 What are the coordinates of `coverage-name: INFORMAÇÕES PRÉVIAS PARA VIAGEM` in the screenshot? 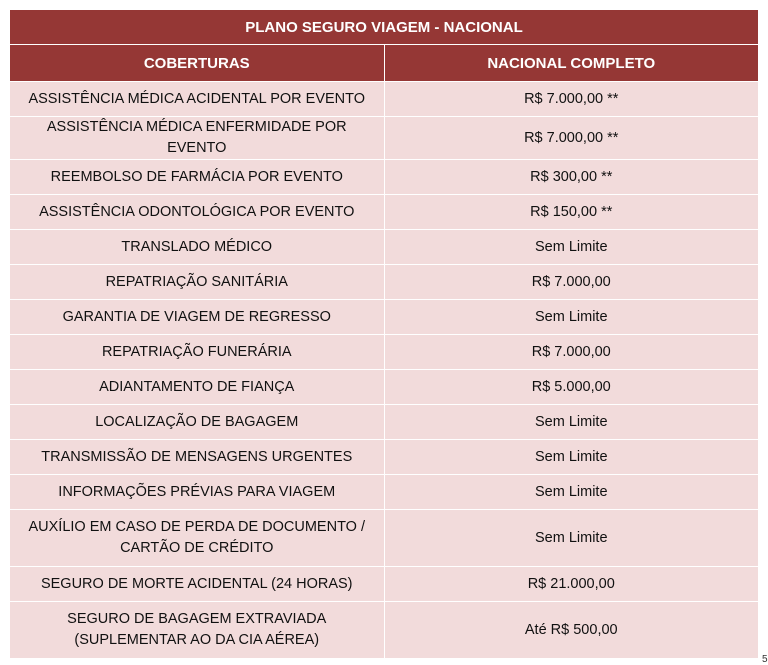 It's located at (197, 492).